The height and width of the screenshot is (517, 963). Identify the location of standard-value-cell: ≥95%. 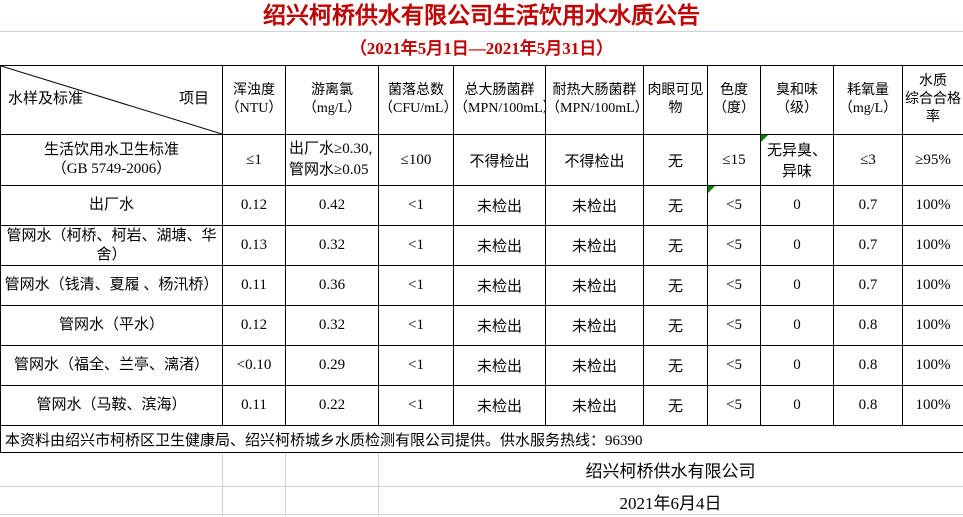
(932, 160).